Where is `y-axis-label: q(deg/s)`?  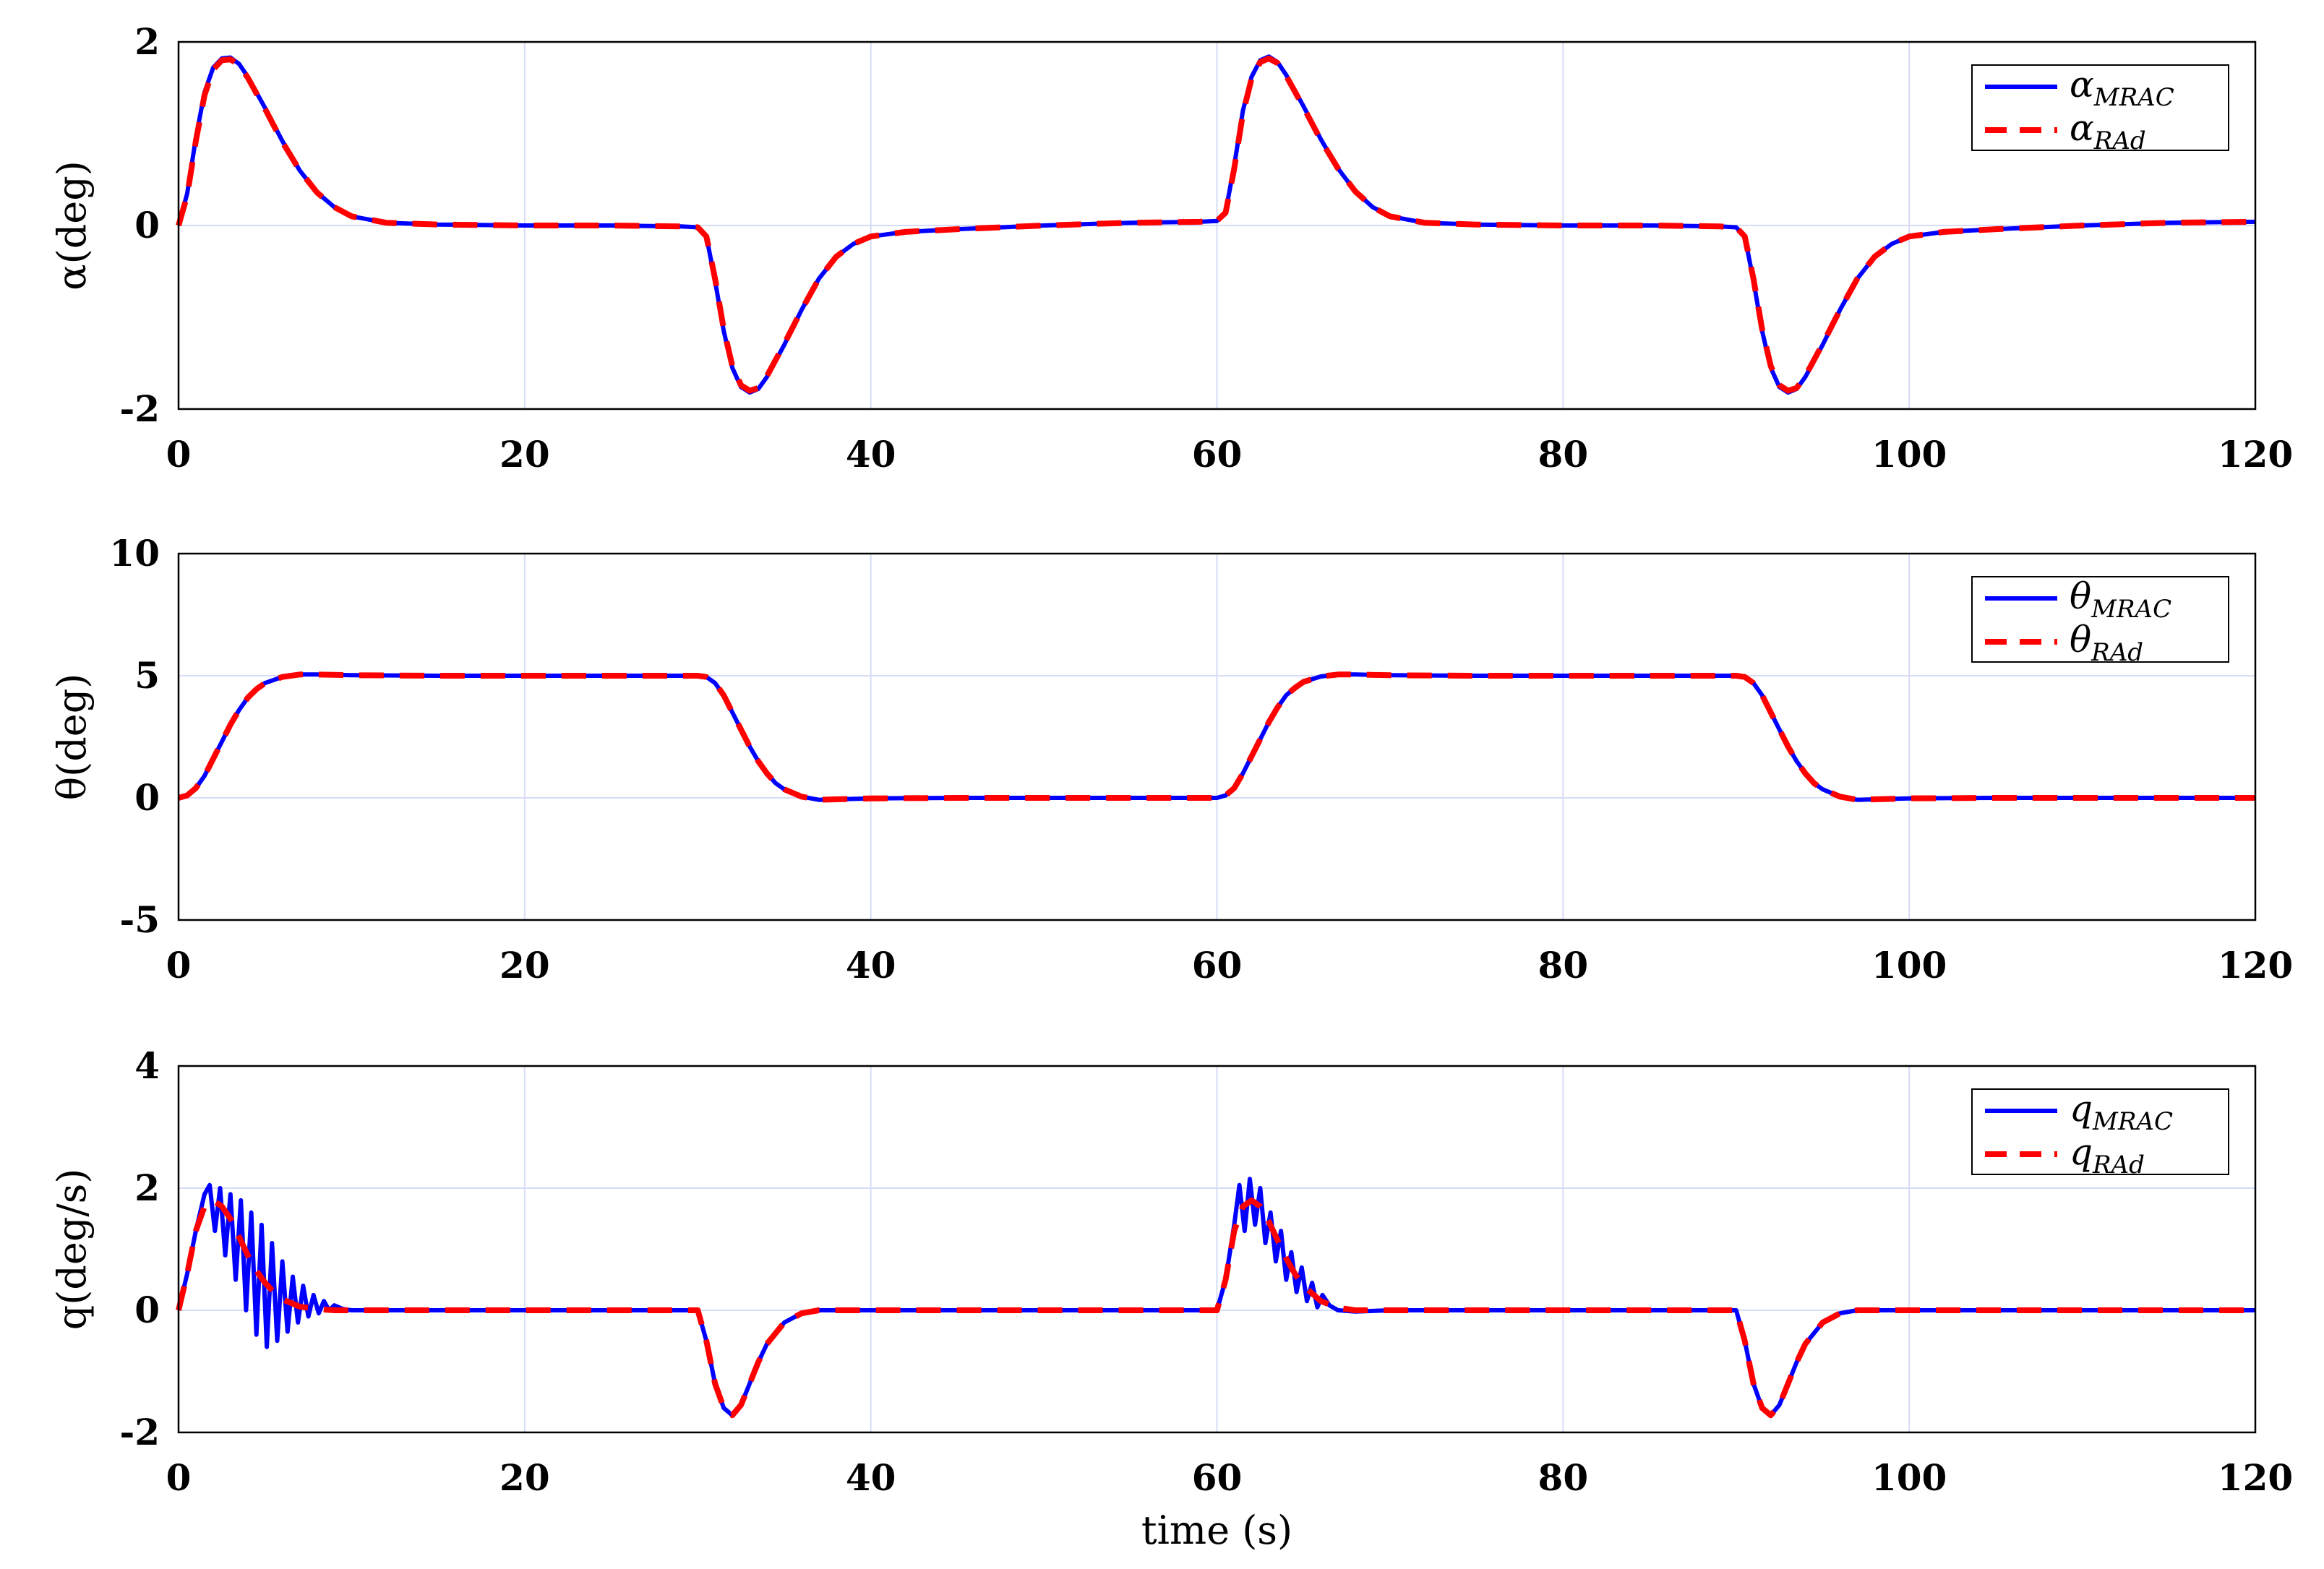 y-axis-label: q(deg/s) is located at coordinates (72, 1250).